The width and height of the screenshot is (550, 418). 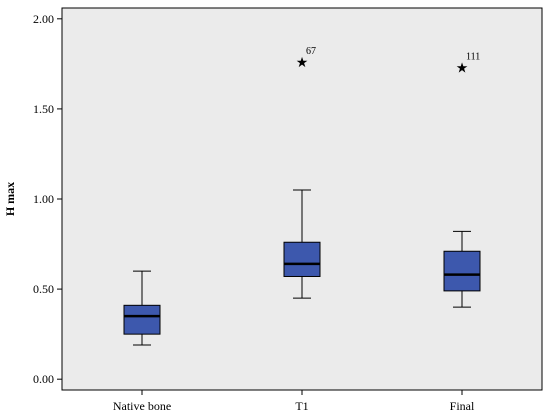 What do you see at coordinates (462, 179) in the screenshot?
I see `box-group: ★111` at bounding box center [462, 179].